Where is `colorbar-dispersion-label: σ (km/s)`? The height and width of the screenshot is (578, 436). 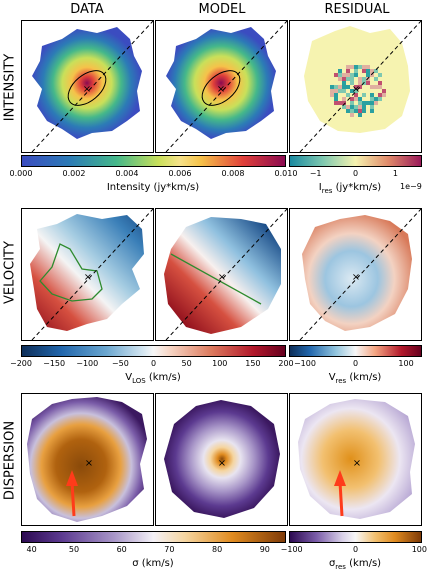 colorbar-dispersion-label: σ (km/s) is located at coordinates (153, 563).